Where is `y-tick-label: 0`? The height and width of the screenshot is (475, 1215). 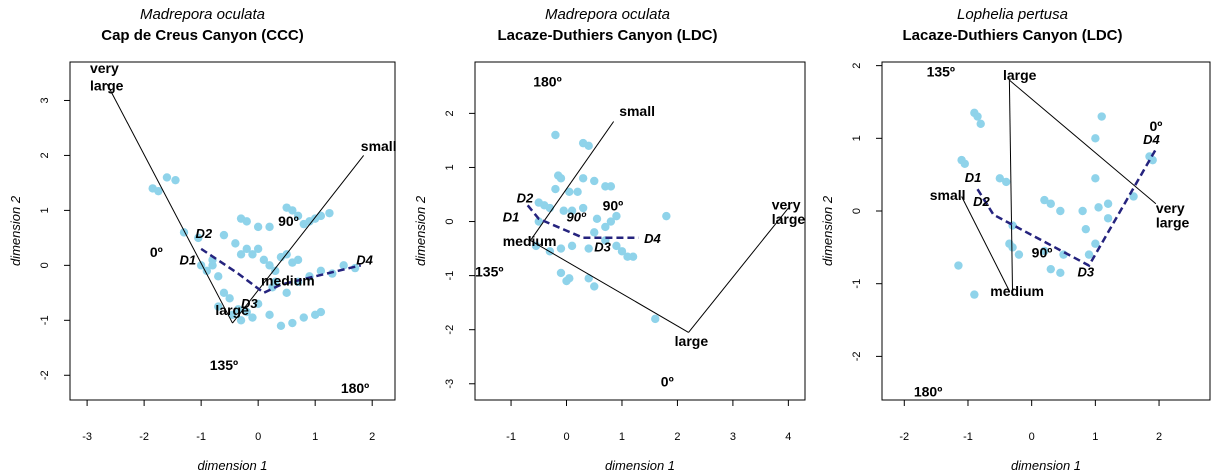 y-tick-label: 0 is located at coordinates (45, 265).